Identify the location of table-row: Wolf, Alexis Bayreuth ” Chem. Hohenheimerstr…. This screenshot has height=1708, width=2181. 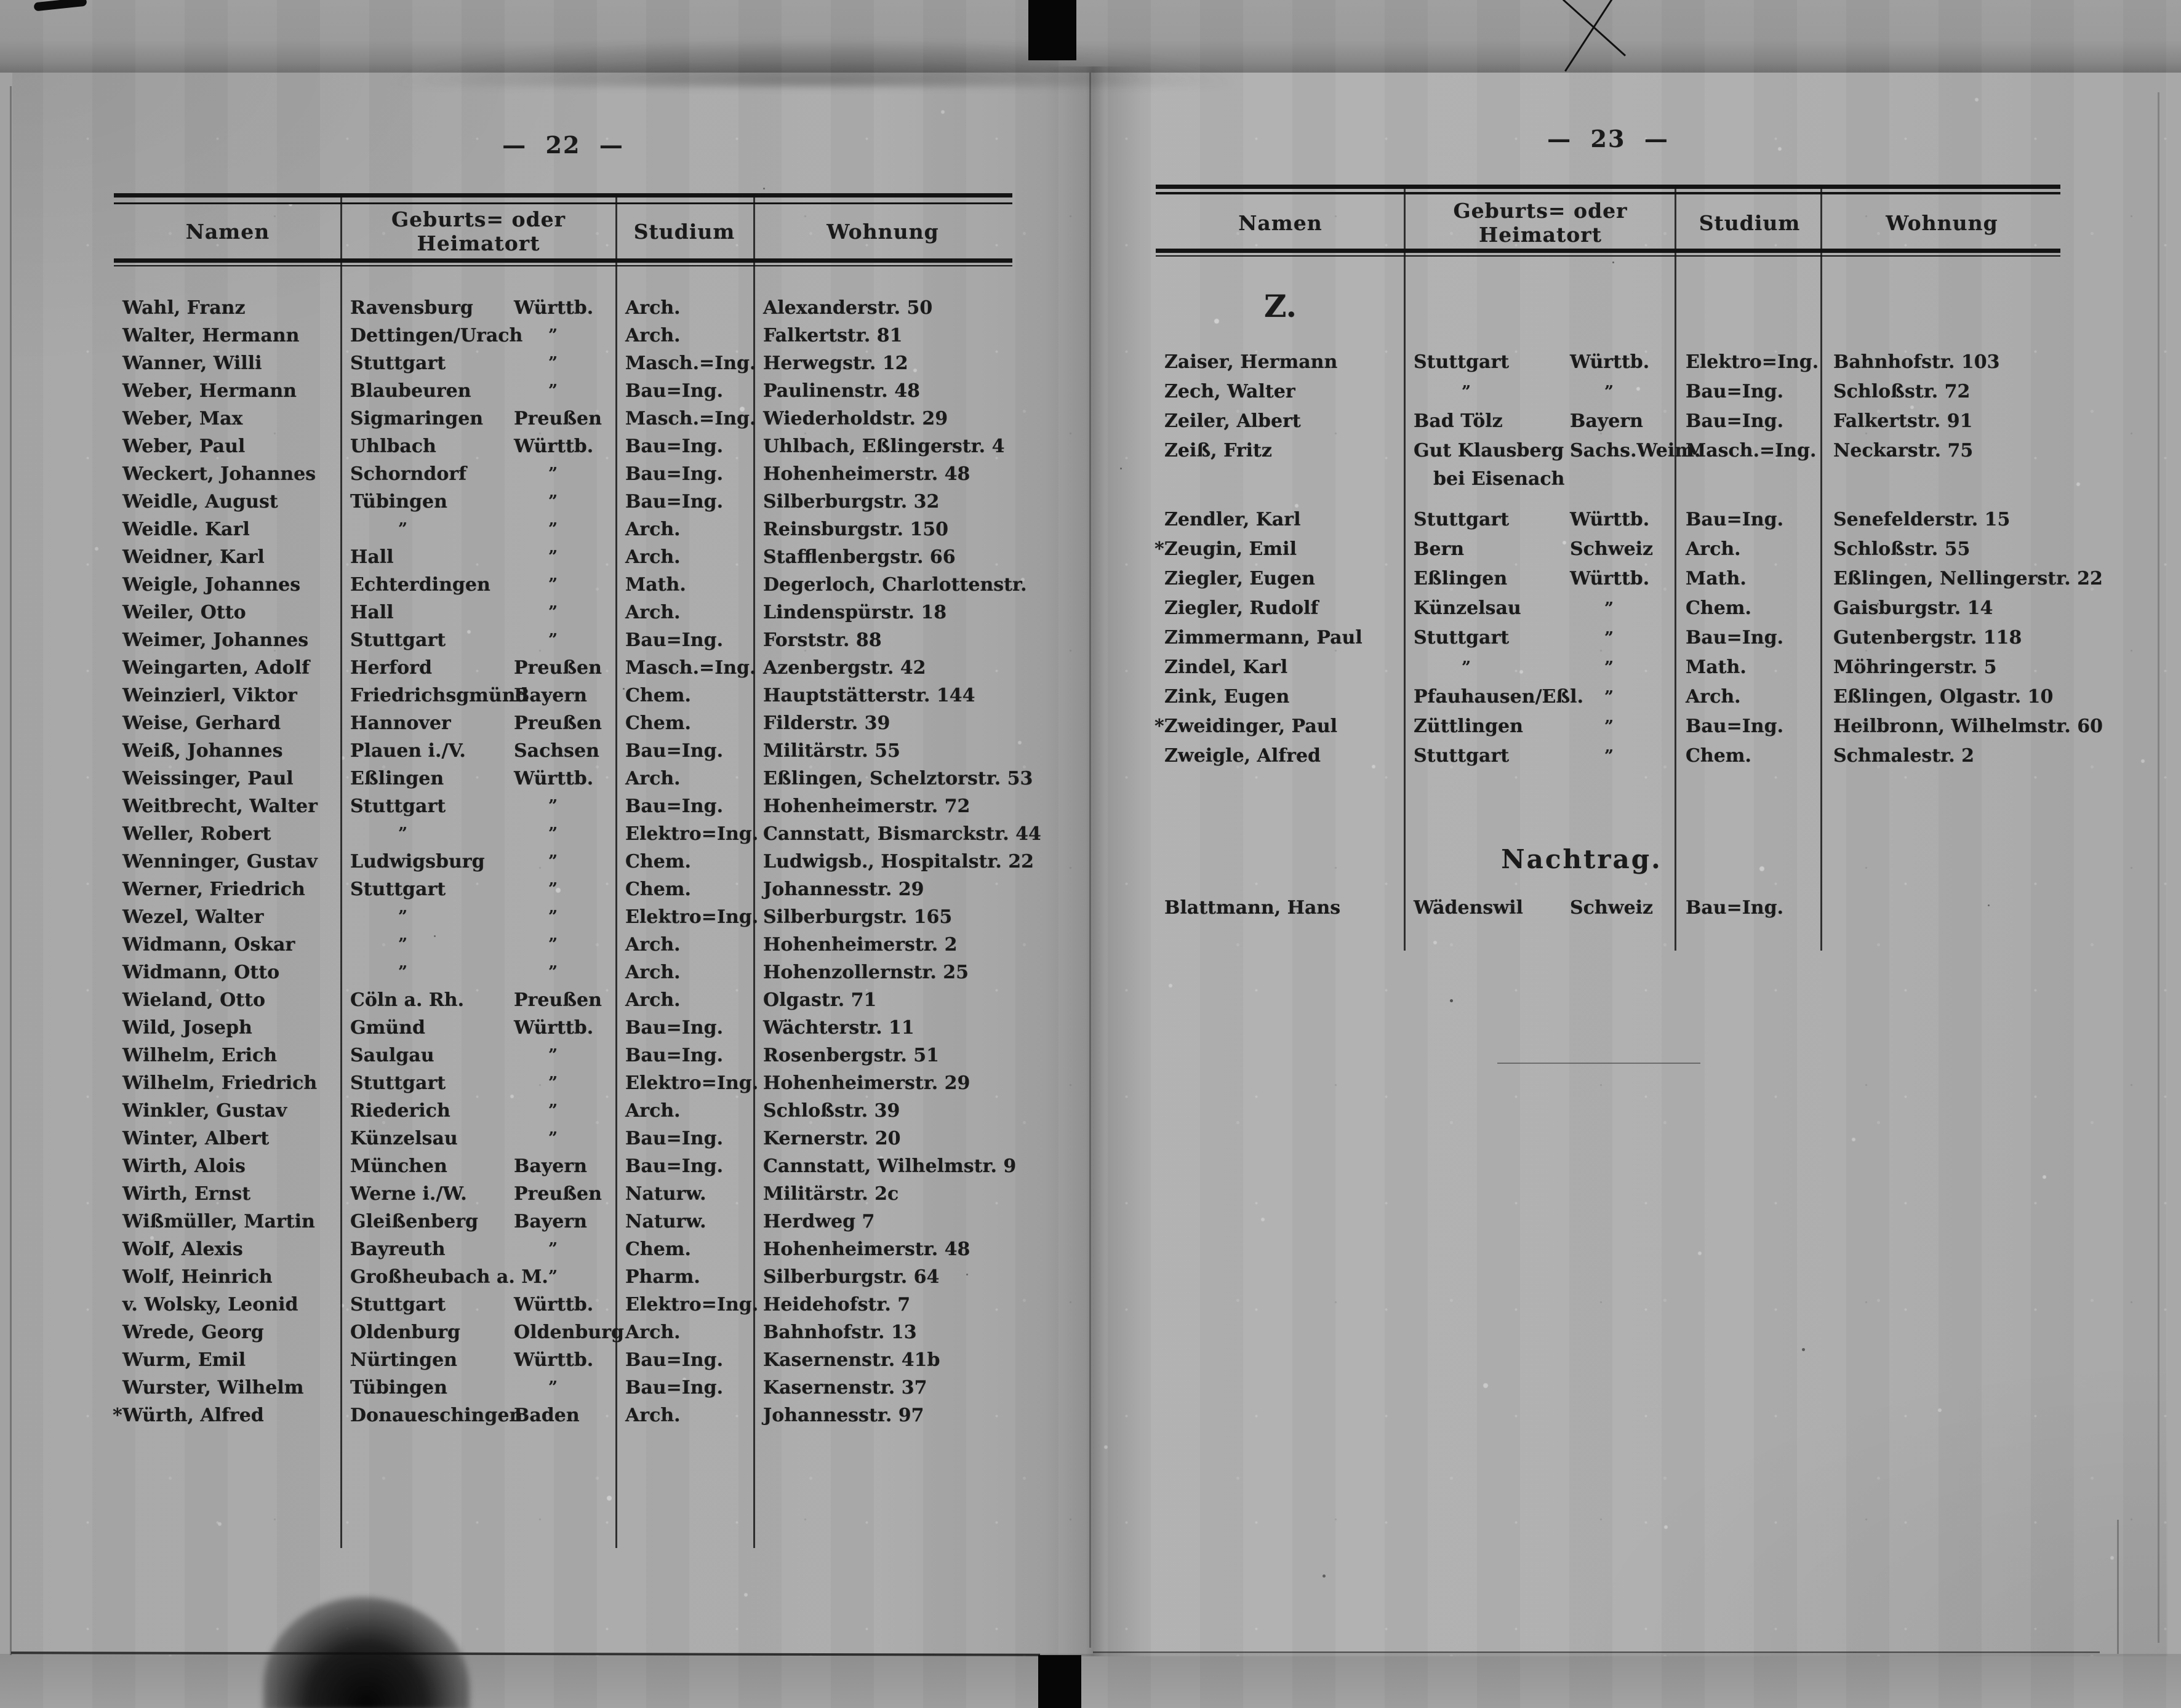
(563, 1249).